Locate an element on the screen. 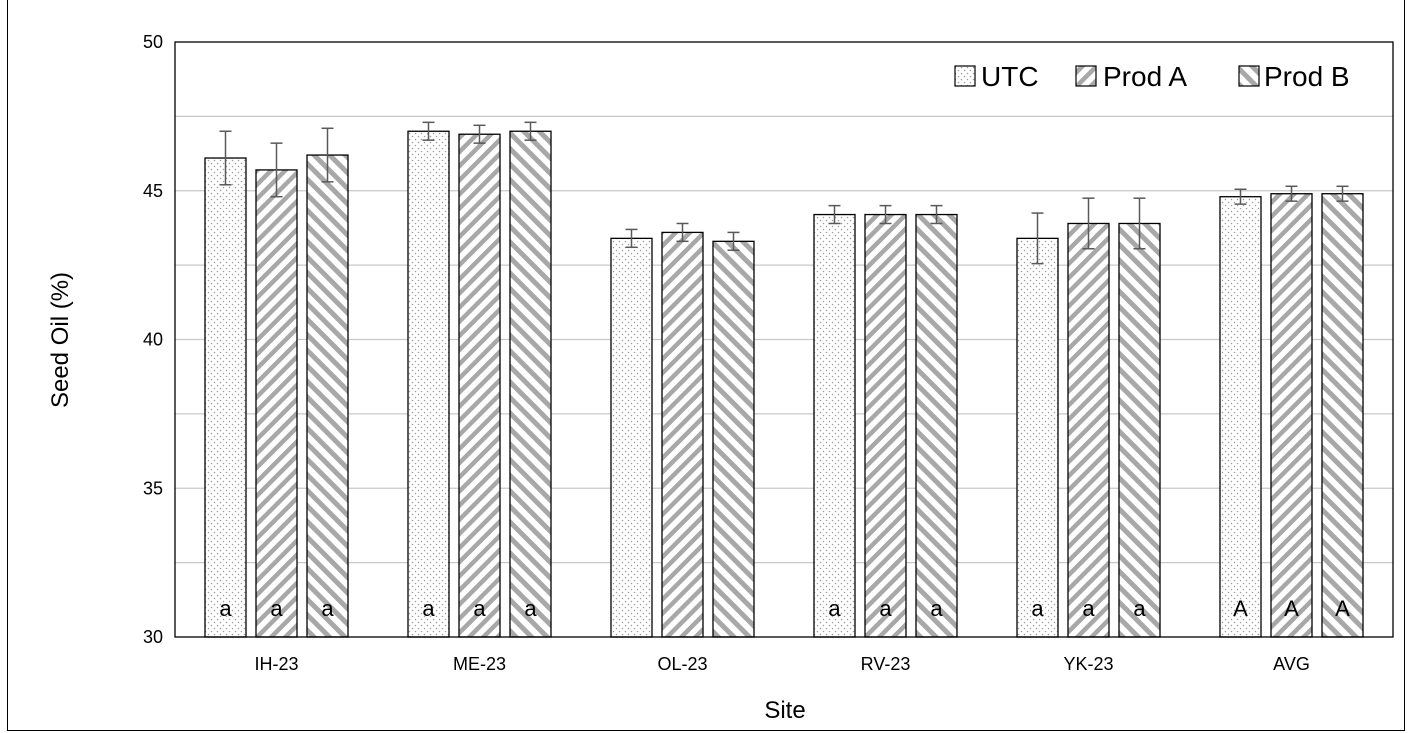  legend-label: Prod A is located at coordinates (1145, 76).